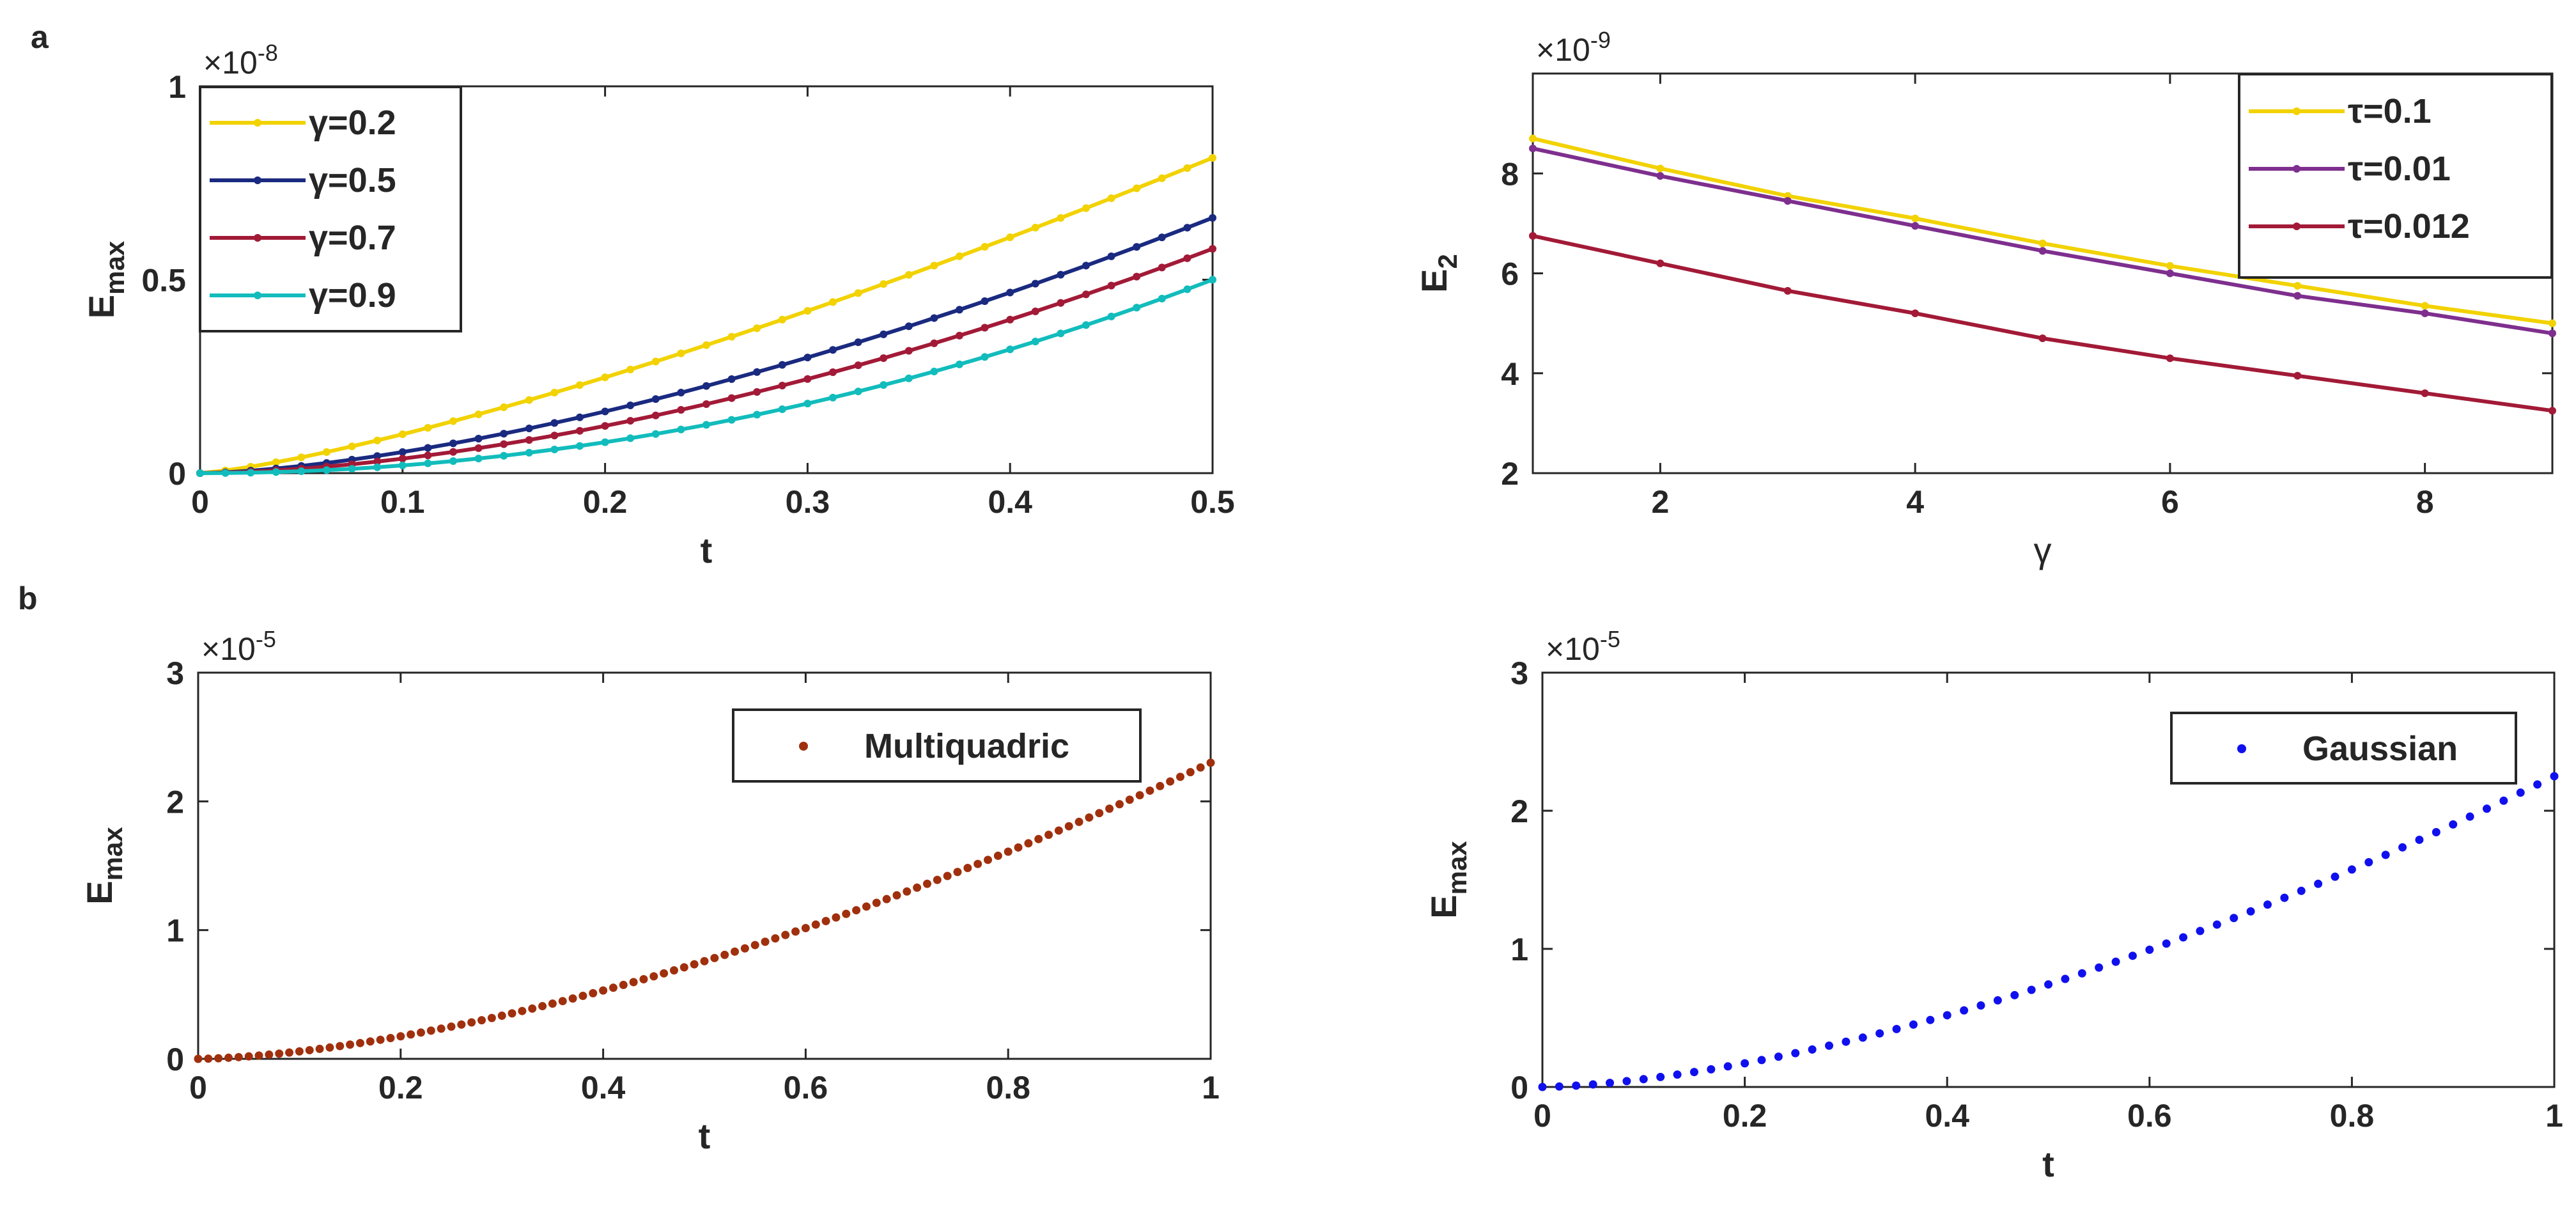 This screenshot has height=1227, width=2576. What do you see at coordinates (1583, 646) in the screenshot?
I see `axis-exponent-label: ×10⁻⁵` at bounding box center [1583, 646].